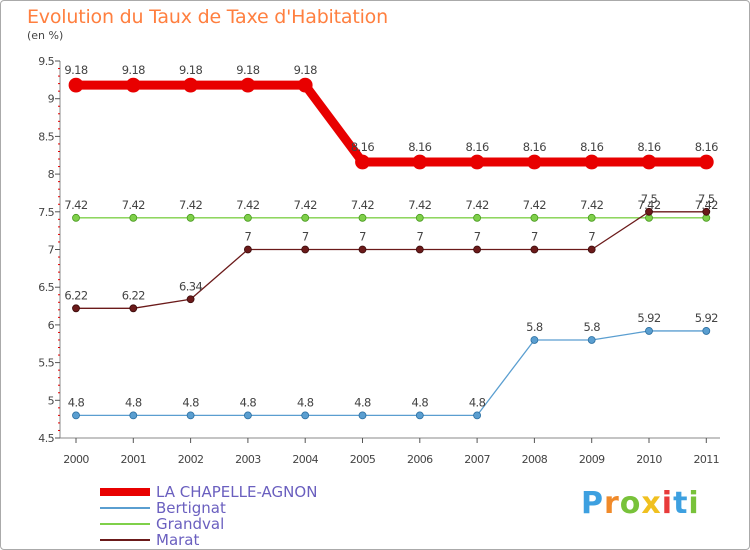 The image size is (750, 550). I want to click on x-tick-label: 2001, so click(133, 459).